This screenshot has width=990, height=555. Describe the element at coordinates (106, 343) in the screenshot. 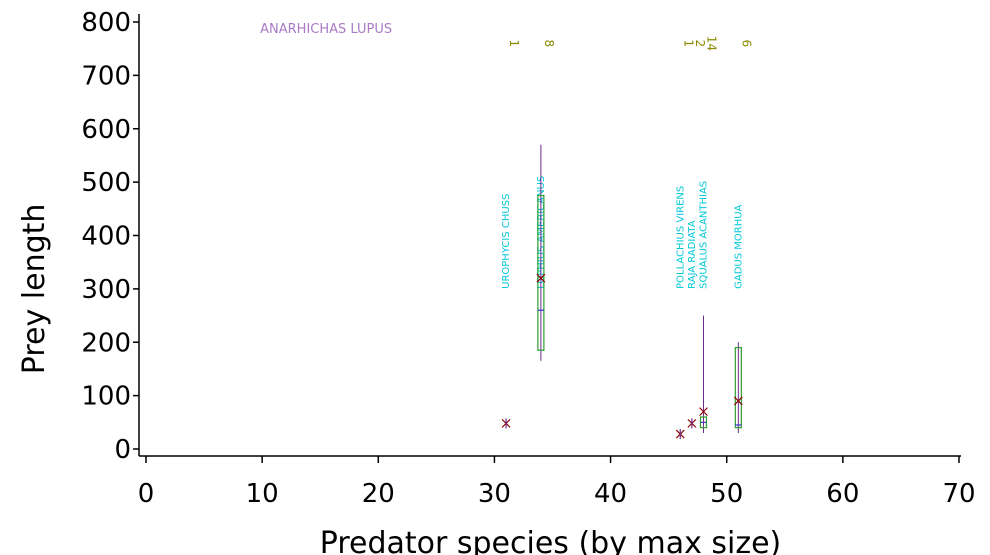

I see `y-tick-label: 200` at that location.